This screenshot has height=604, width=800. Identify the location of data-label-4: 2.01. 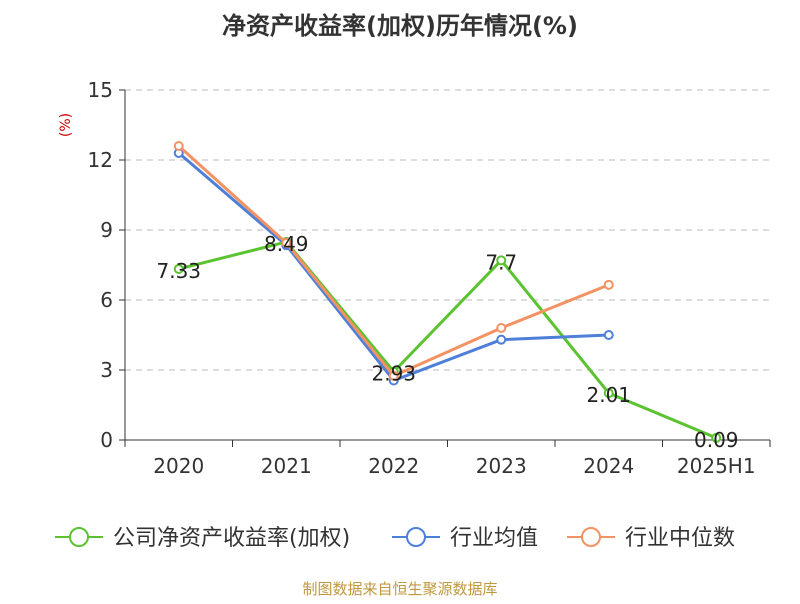
(608, 395).